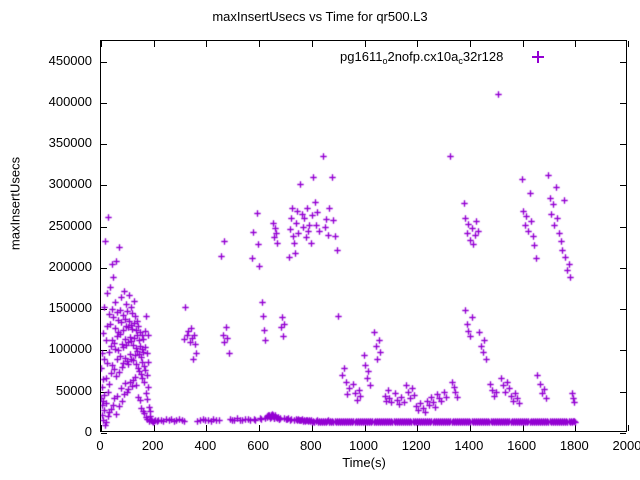 Image resolution: width=640 pixels, height=480 pixels. What do you see at coordinates (538, 57) in the screenshot?
I see `legend-marker-plus-icon` at bounding box center [538, 57].